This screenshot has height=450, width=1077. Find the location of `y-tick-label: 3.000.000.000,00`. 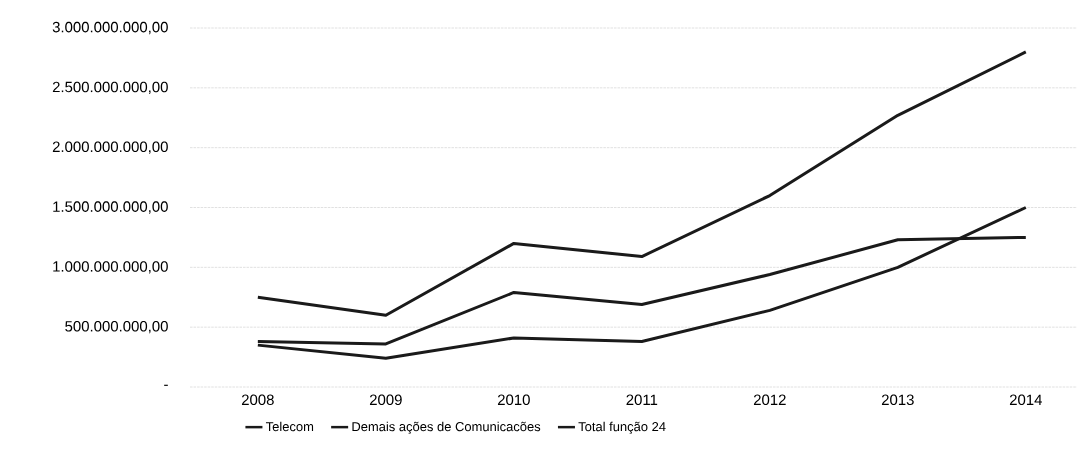

y-tick-label: 3.000.000.000,00 is located at coordinates (110, 28).